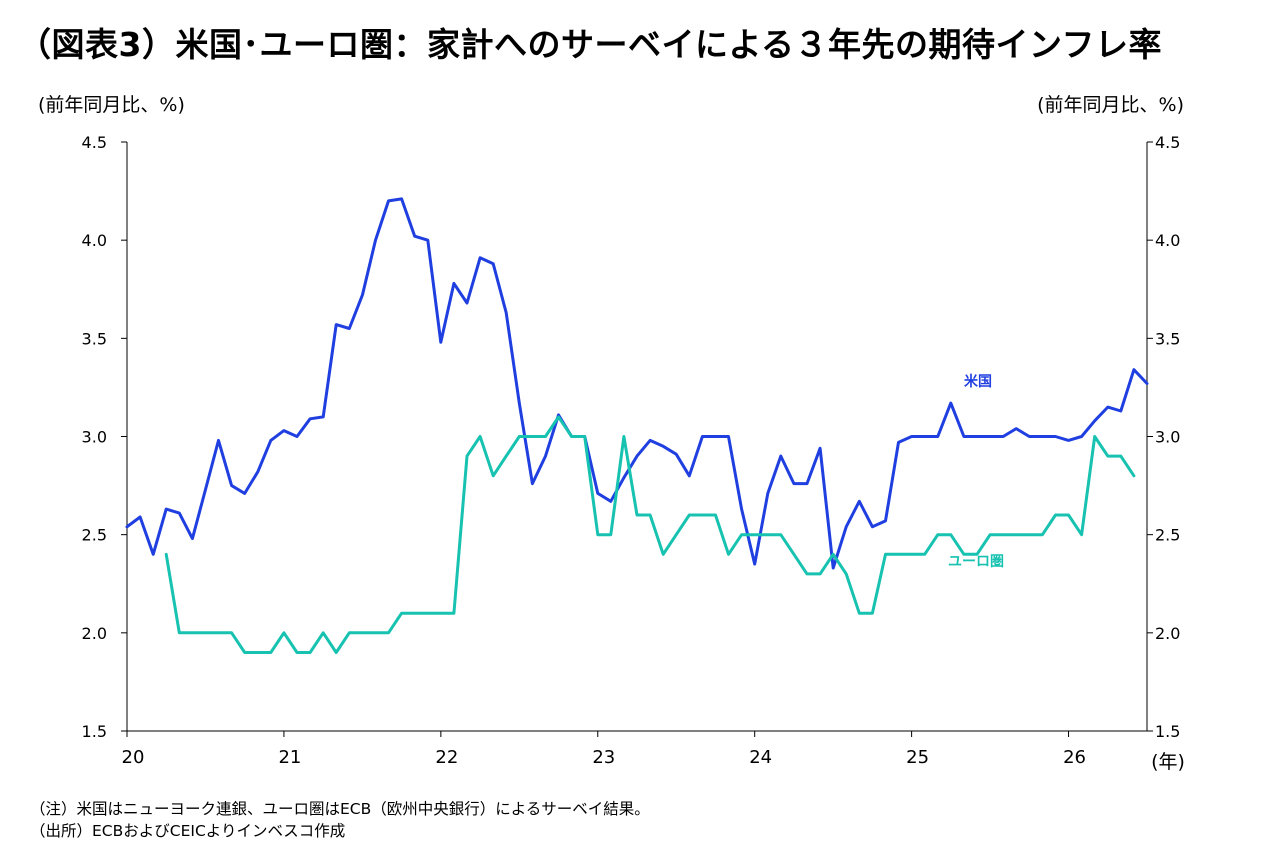 The image size is (1280, 860). I want to click on footnote-source: （出所）ECBおよびCEICよりインベスコ作成, so click(188, 831).